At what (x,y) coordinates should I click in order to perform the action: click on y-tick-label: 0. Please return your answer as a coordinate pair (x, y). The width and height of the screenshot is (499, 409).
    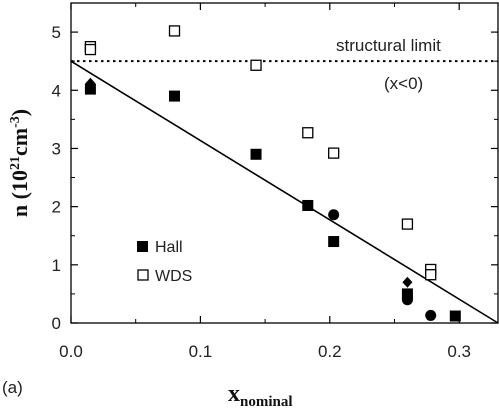
    Looking at the image, I should click on (56, 323).